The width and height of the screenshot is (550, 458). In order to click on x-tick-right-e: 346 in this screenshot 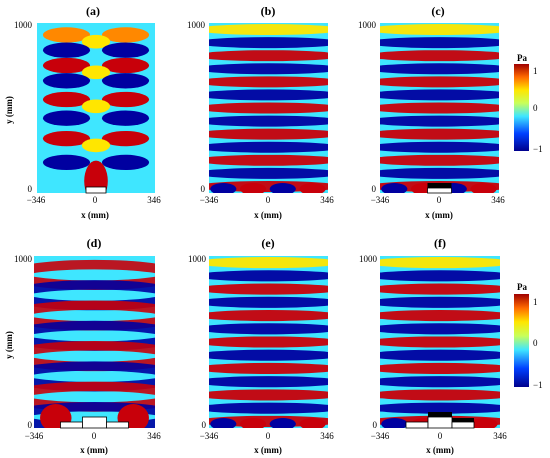, I will do `click(327, 436)`.